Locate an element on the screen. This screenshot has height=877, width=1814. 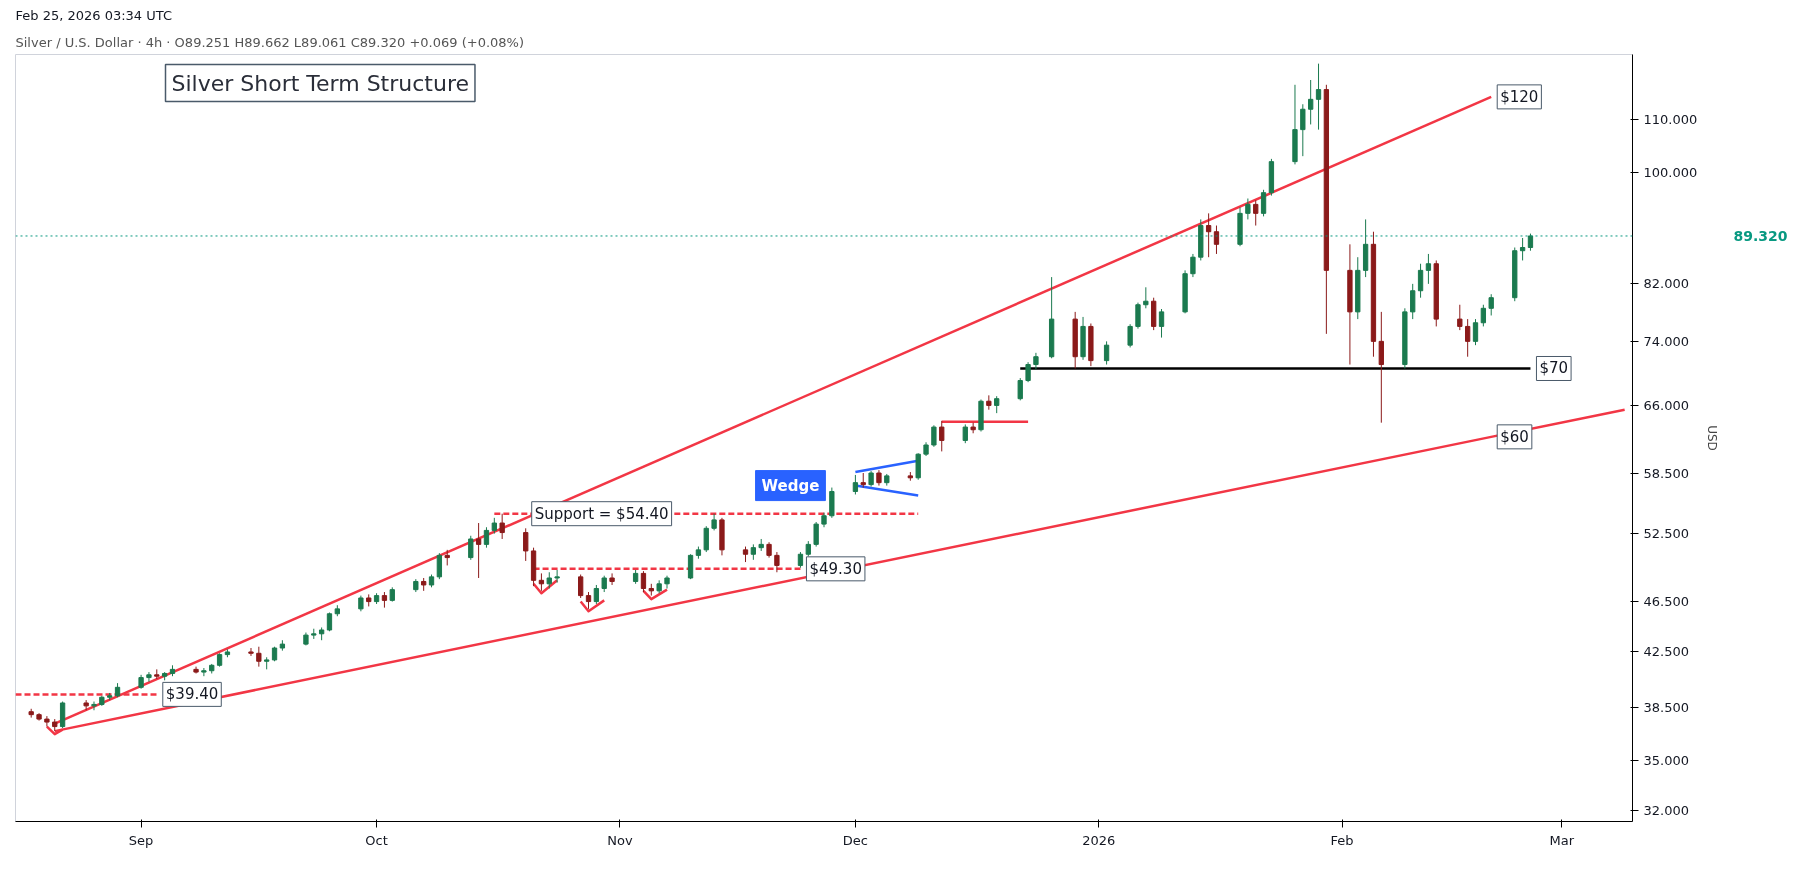
x-tick-label: Oct is located at coordinates (376, 840).